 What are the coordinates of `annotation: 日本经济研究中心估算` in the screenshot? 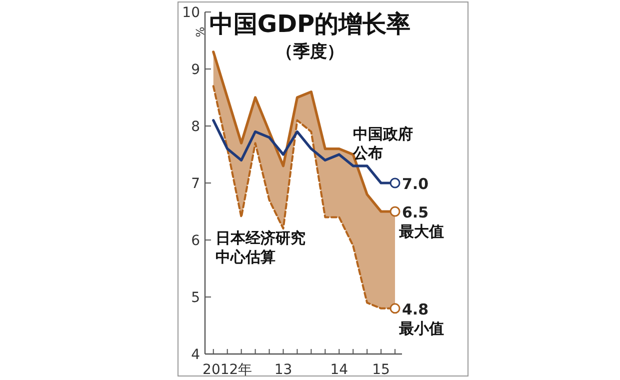 It's located at (260, 247).